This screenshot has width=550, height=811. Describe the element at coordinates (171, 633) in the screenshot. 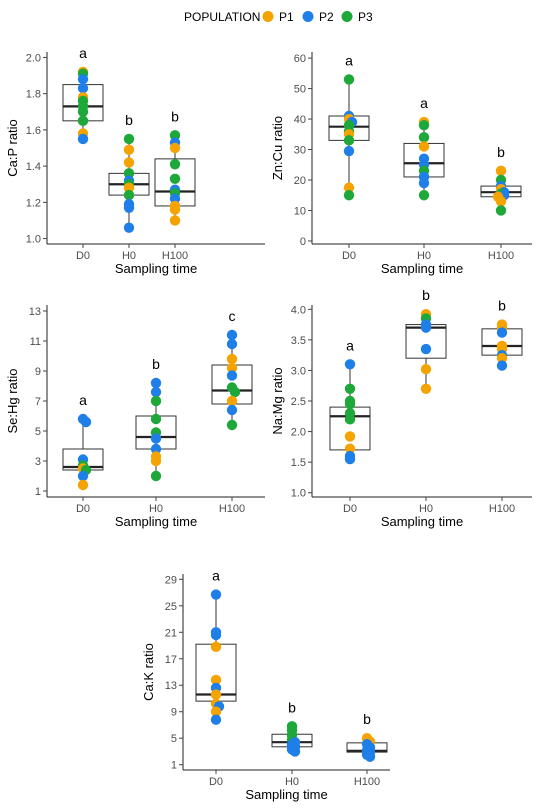

I see `y-tick-label: 21` at that location.